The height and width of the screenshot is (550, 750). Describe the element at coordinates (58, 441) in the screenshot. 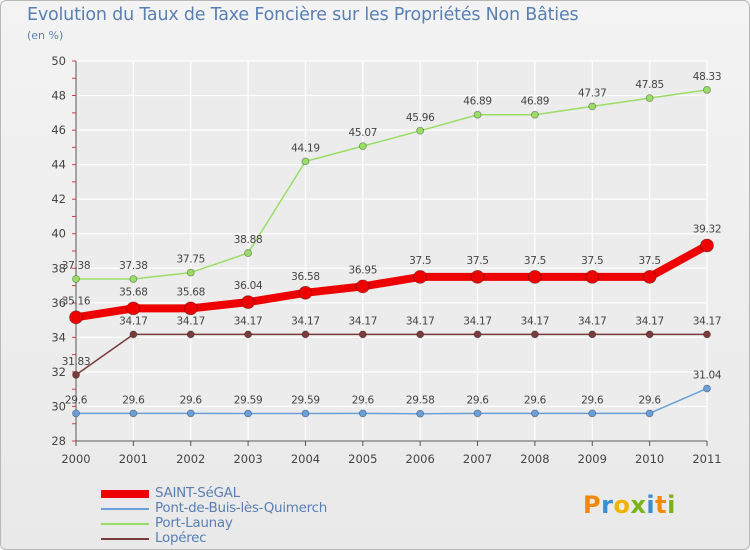

I see `y-tick-label: 28` at that location.